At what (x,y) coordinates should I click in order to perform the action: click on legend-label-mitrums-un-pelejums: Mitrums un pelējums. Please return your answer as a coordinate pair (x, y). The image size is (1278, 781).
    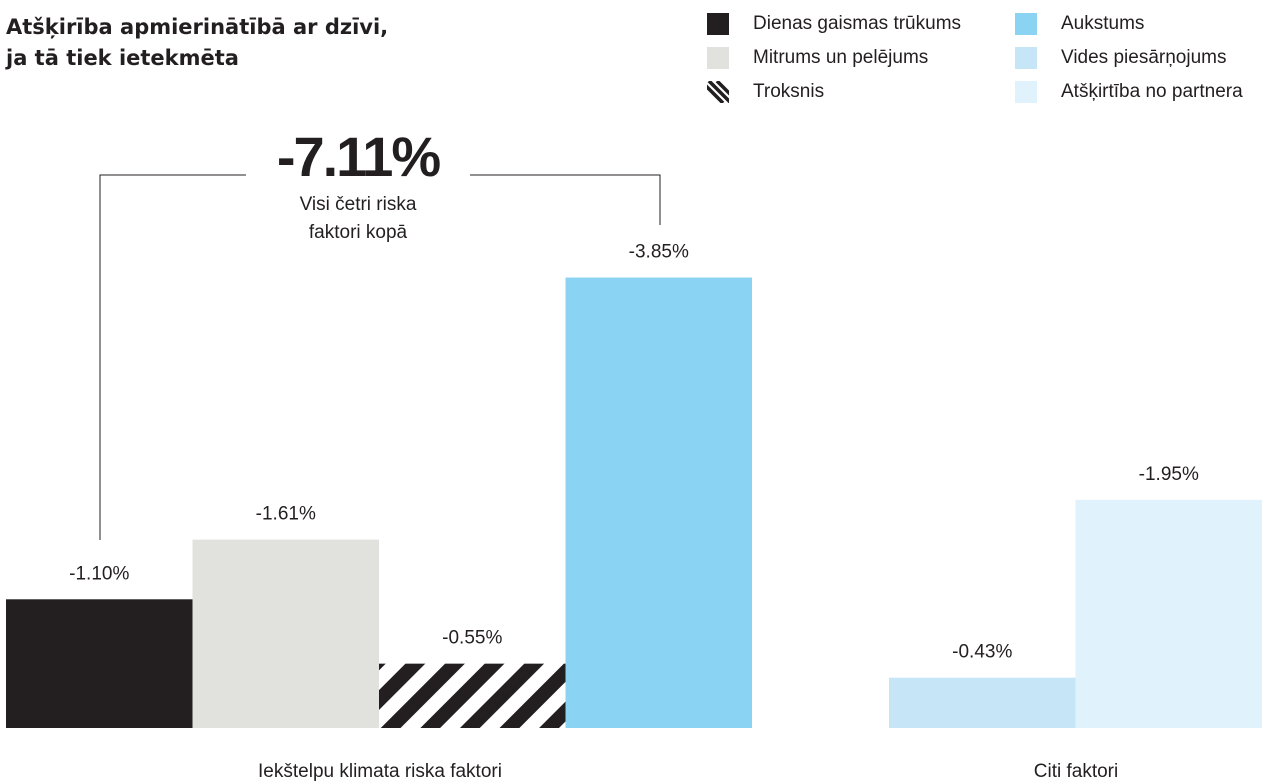
    Looking at the image, I should click on (841, 57).